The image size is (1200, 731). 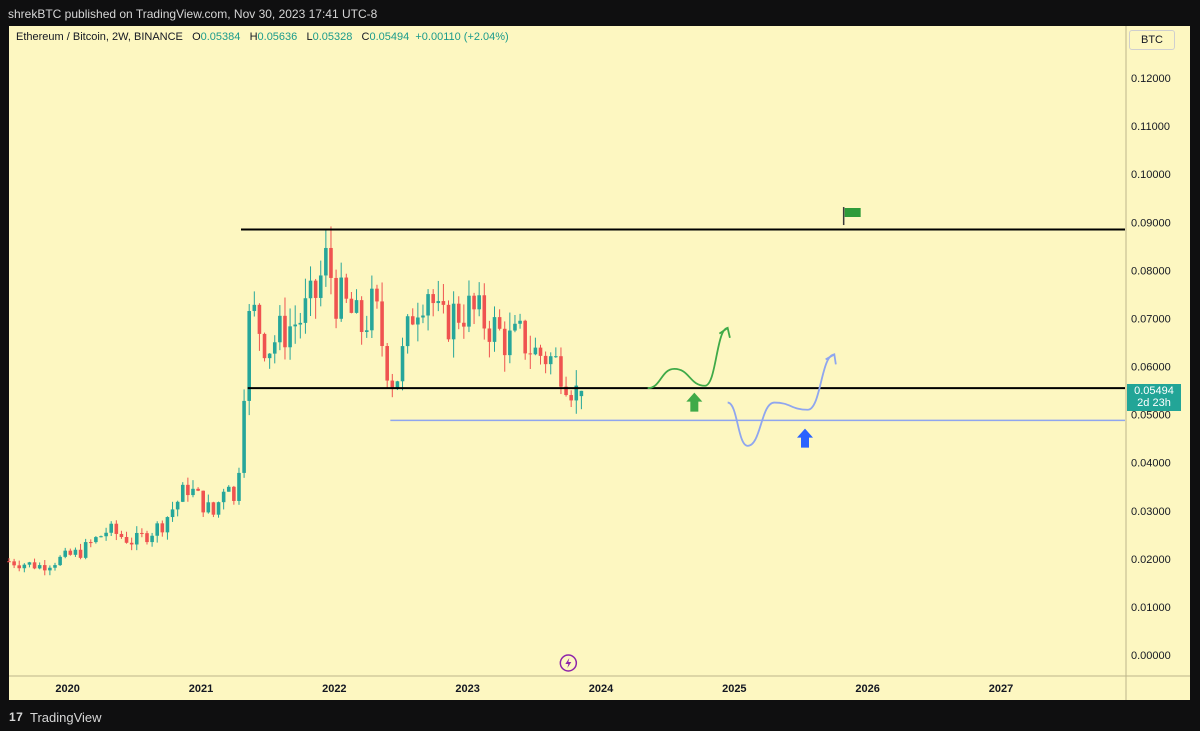 What do you see at coordinates (694, 402) in the screenshot?
I see `up-arrow-icon` at bounding box center [694, 402].